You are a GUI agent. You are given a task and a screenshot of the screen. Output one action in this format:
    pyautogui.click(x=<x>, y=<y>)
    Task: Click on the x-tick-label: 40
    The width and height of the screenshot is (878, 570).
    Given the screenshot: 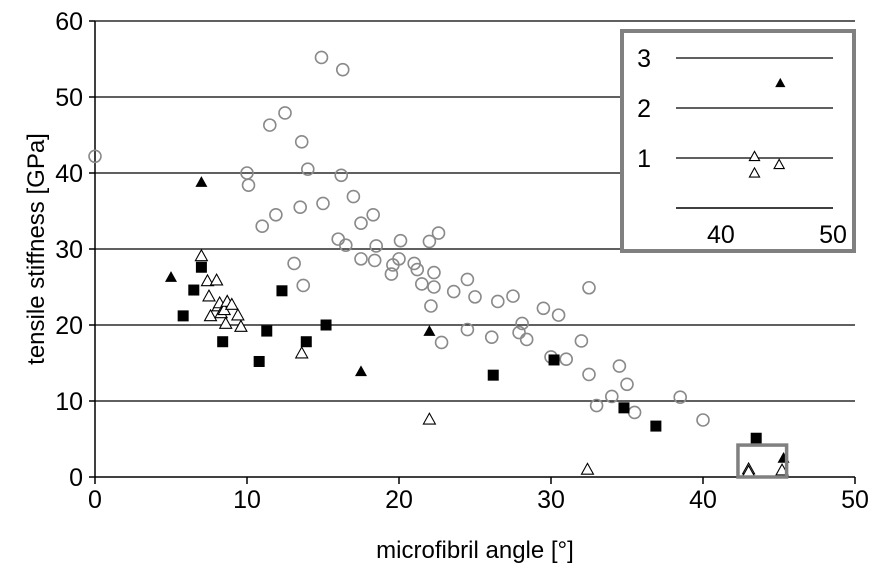 What is the action you would take?
    pyautogui.click(x=703, y=500)
    